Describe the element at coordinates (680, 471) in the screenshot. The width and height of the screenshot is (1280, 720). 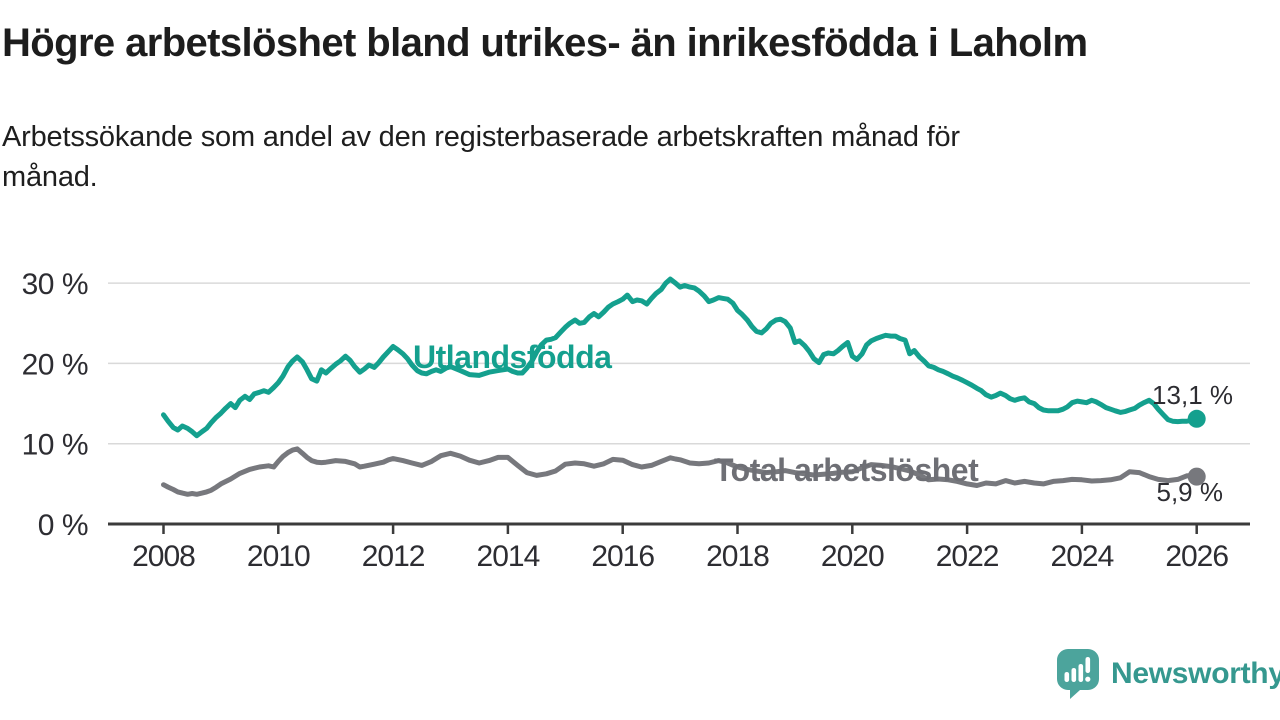
I see `series-line-total-arbetsloshet` at that location.